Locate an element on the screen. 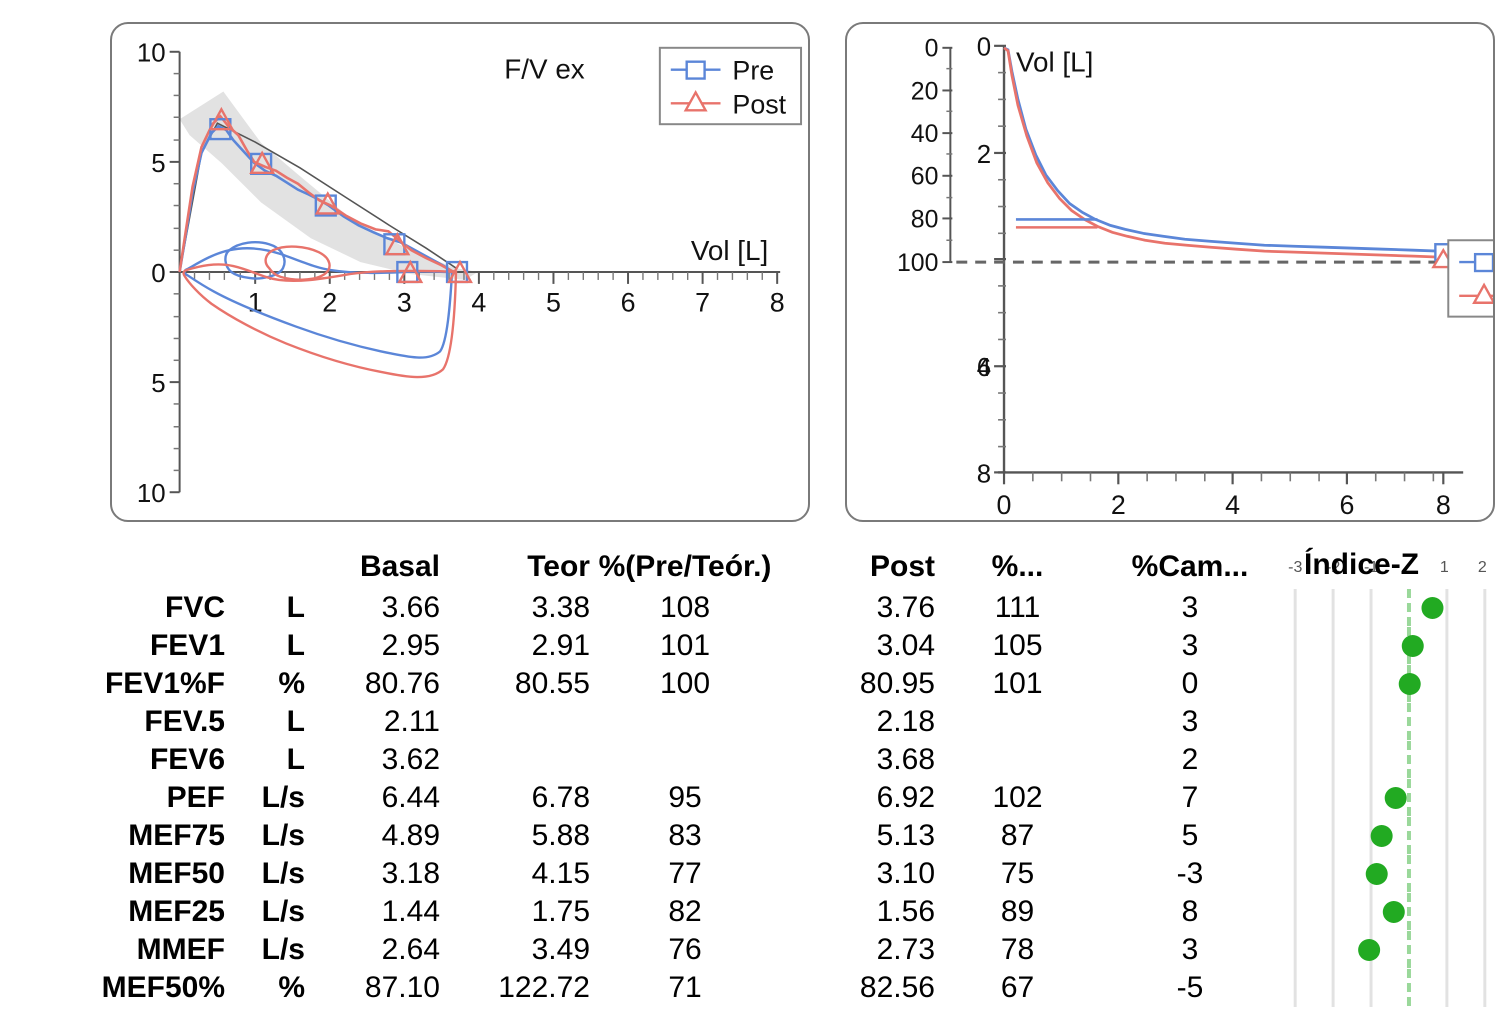 This screenshot has height=1028, width=1500. table-row: FEV6 L 3.62 3.68 2 is located at coordinates (750, 760).